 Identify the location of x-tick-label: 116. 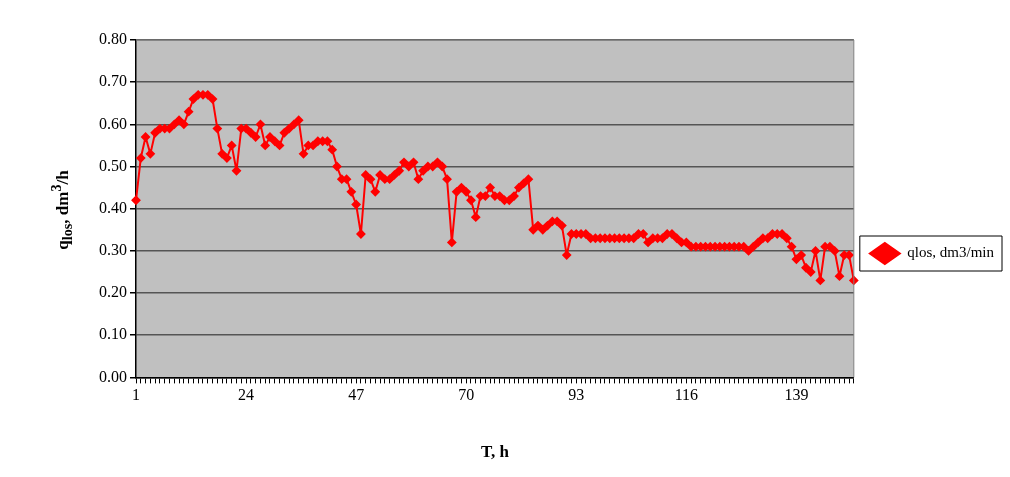
(686, 395).